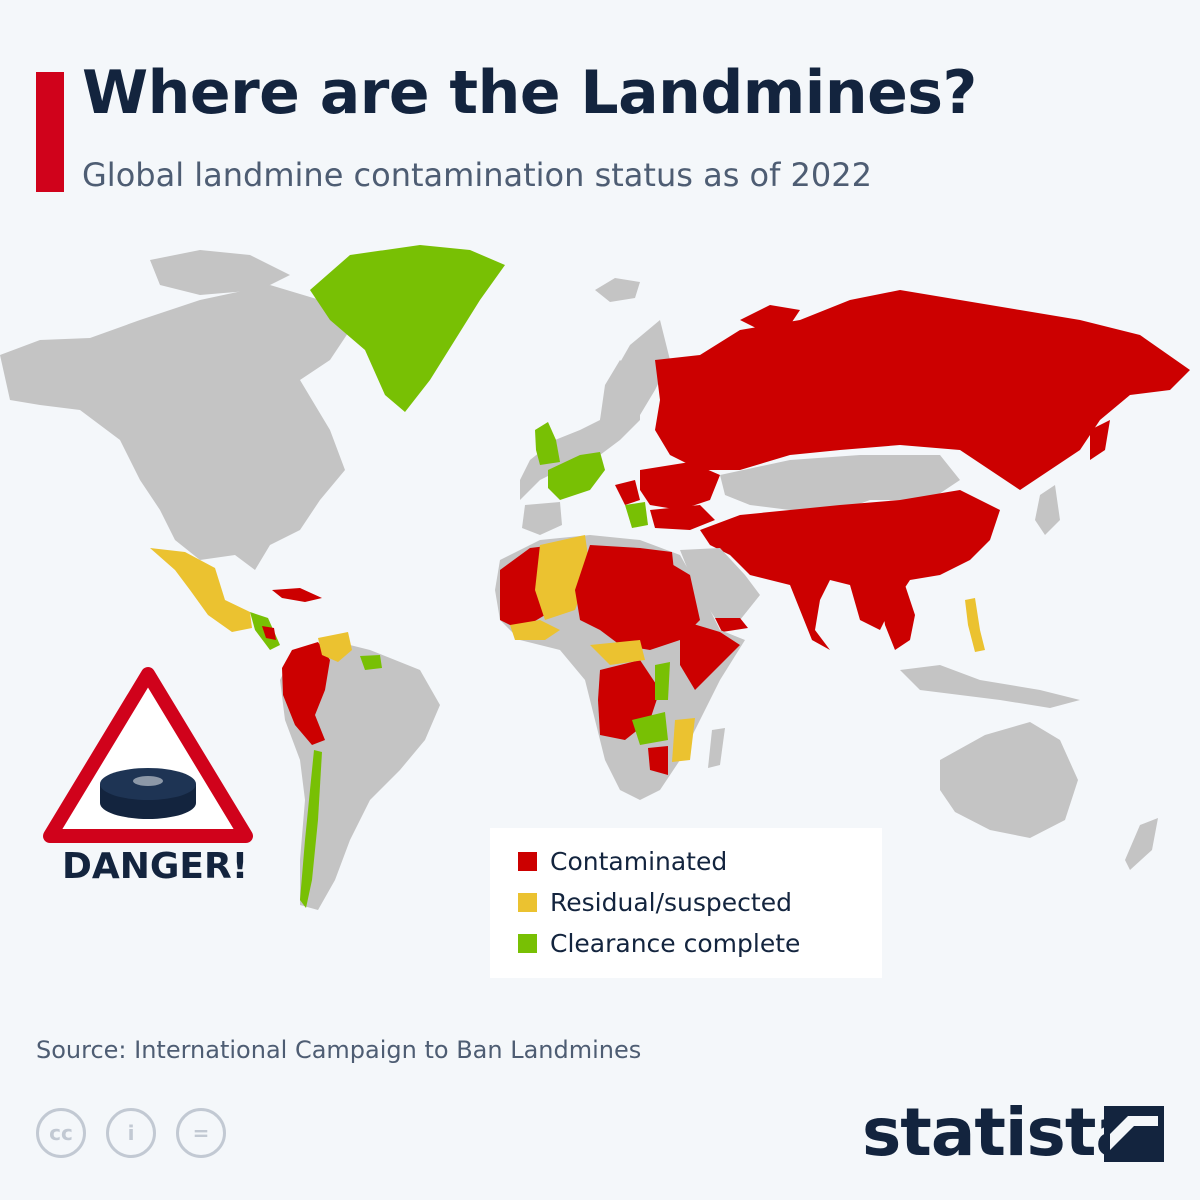 This screenshot has height=1200, width=1200. Describe the element at coordinates (650, 728) in the screenshot. I see `region-zambia-green` at that location.